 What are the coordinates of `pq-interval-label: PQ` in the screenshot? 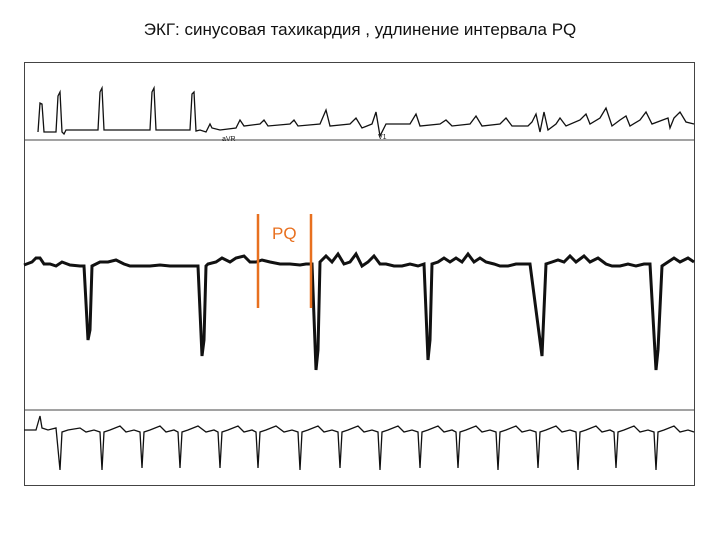 It's located at (284, 233).